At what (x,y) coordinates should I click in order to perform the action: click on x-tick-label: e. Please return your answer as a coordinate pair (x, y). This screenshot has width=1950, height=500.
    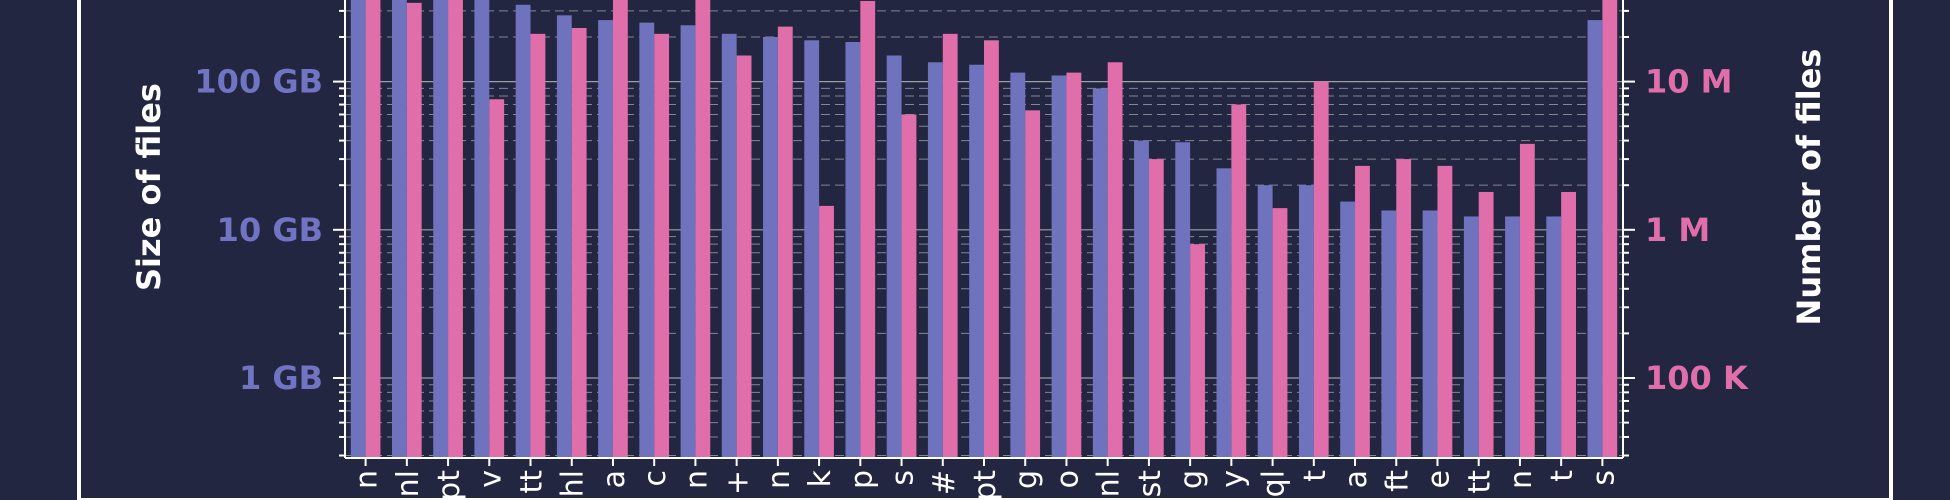
    Looking at the image, I should click on (1438, 479).